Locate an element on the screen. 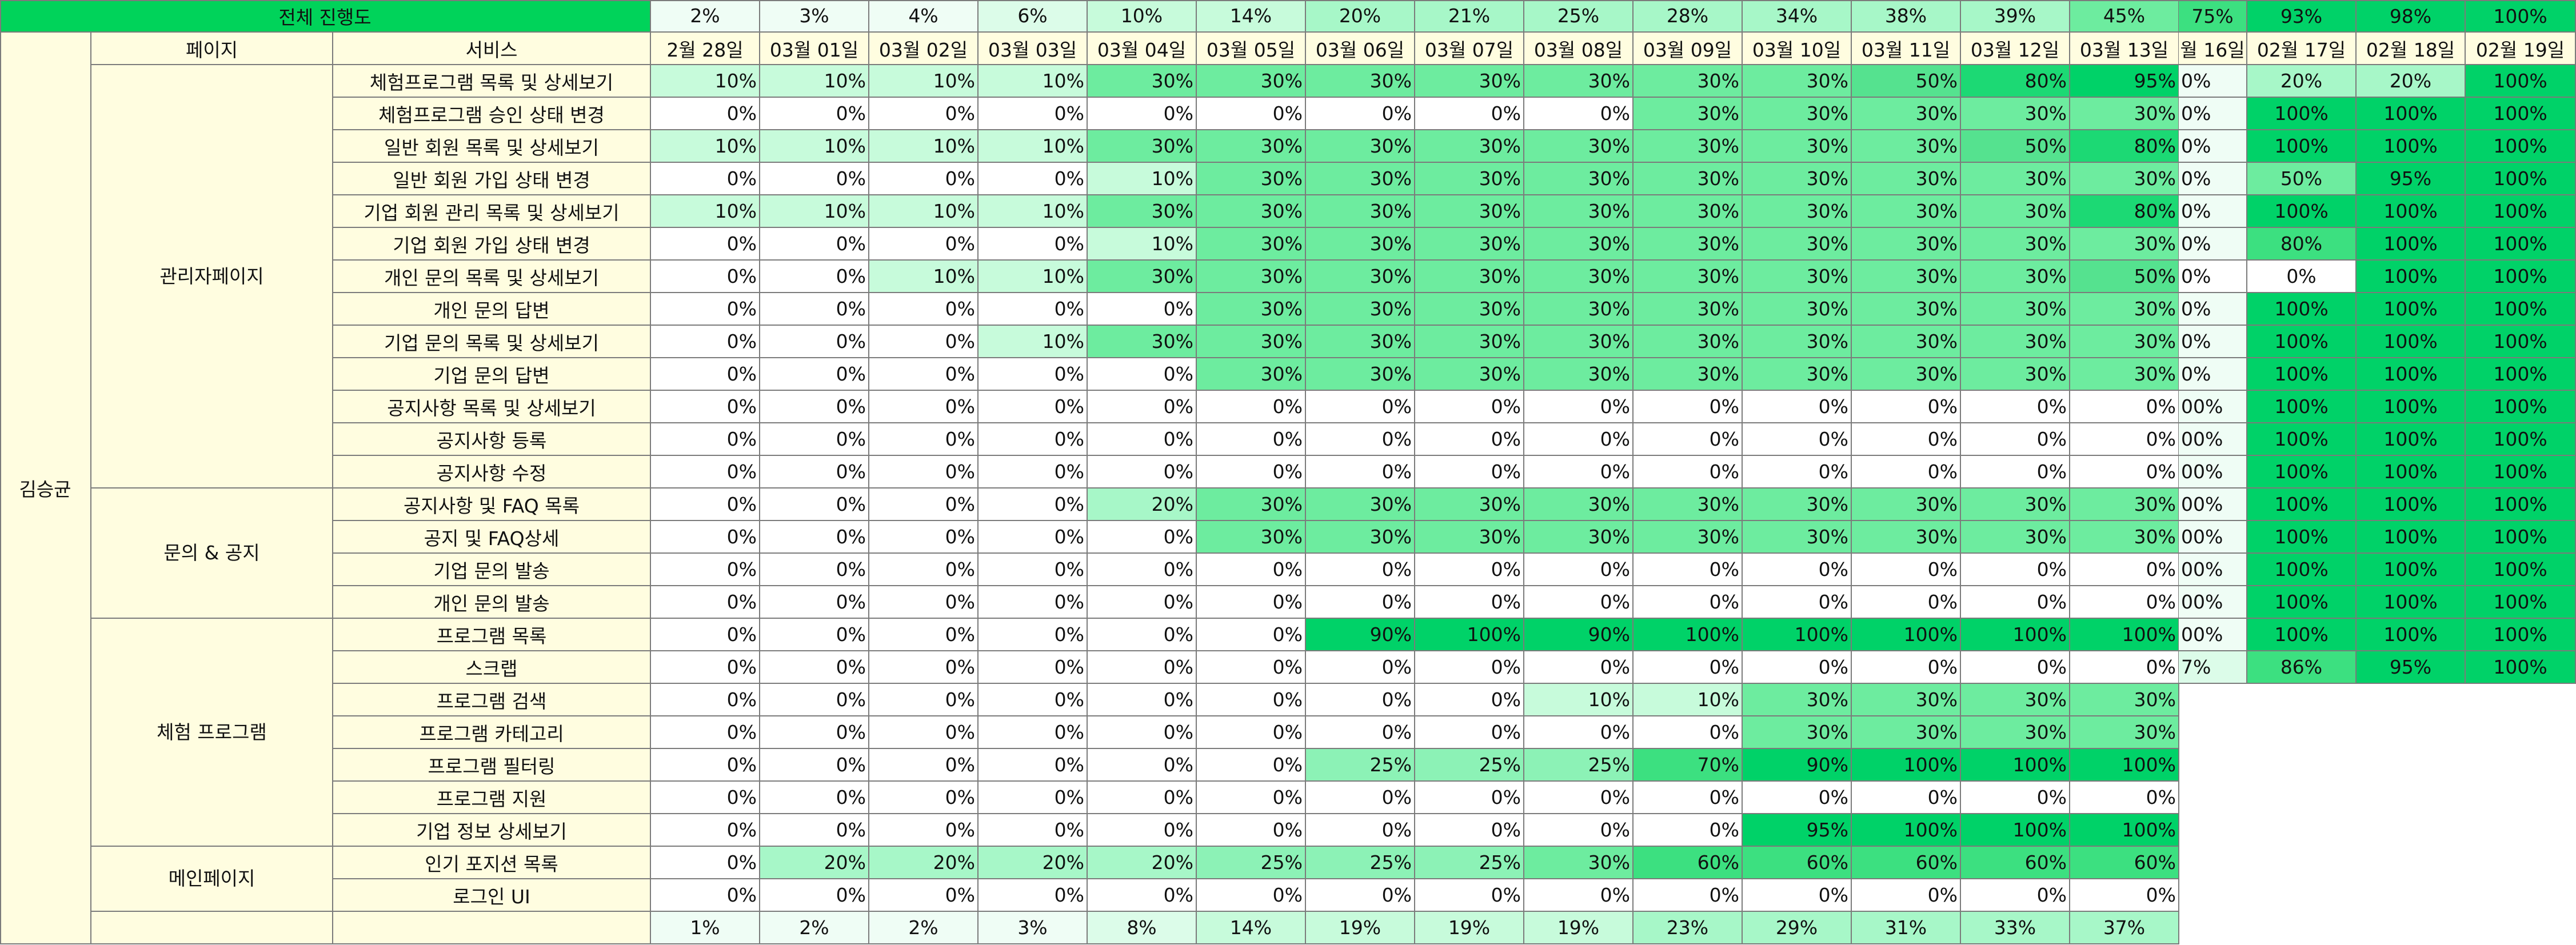 This screenshot has width=2576, height=945. progress-cell: 95% is located at coordinates (1797, 830).